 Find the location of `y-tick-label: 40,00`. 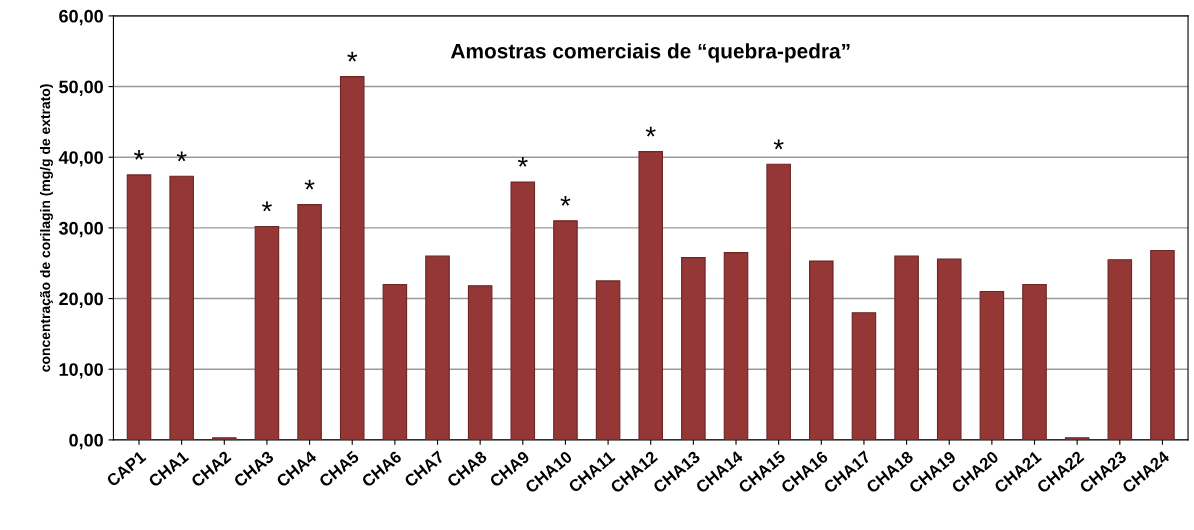

y-tick-label: 40,00 is located at coordinates (80, 159).